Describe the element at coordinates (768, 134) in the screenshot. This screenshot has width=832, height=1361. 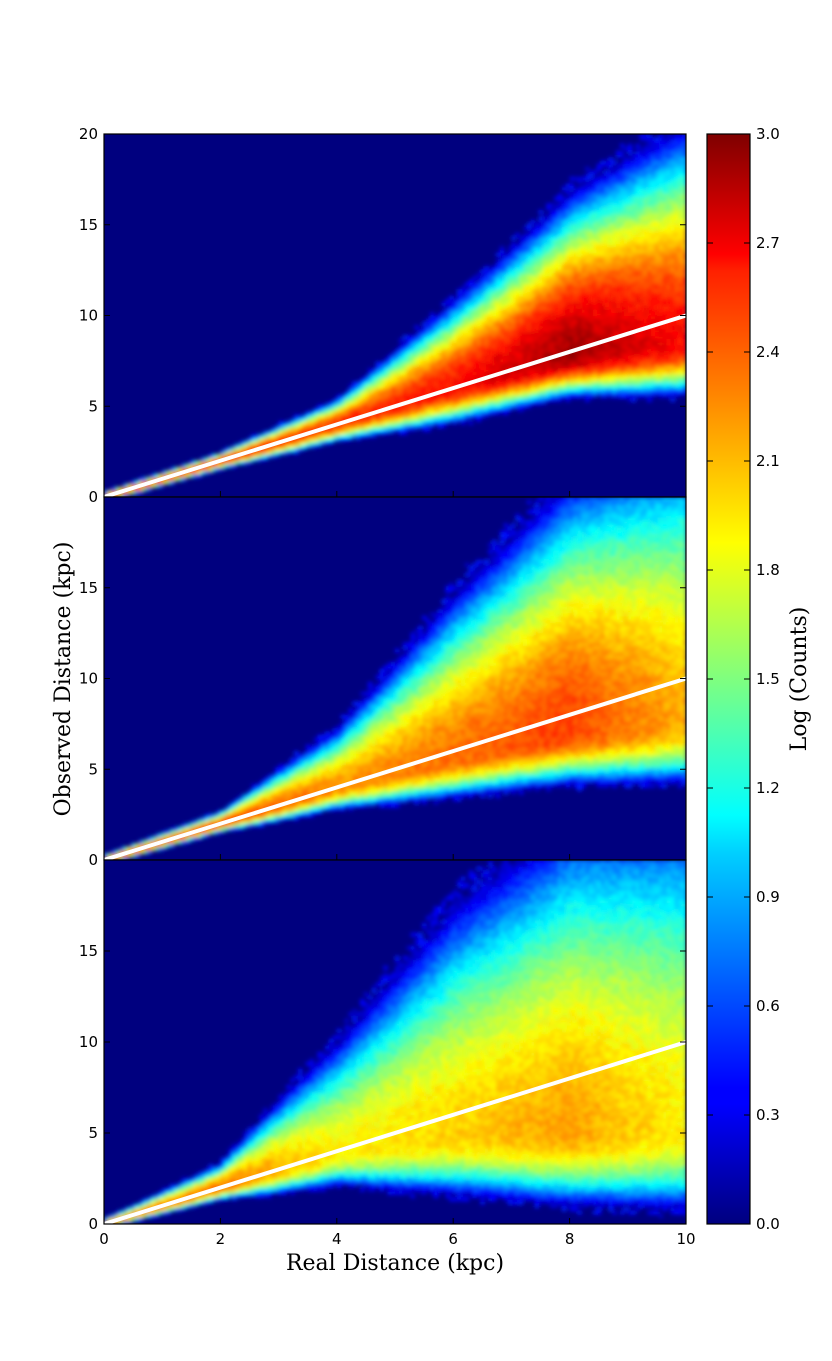
I see `colorbar-tick-label: 3.0` at that location.